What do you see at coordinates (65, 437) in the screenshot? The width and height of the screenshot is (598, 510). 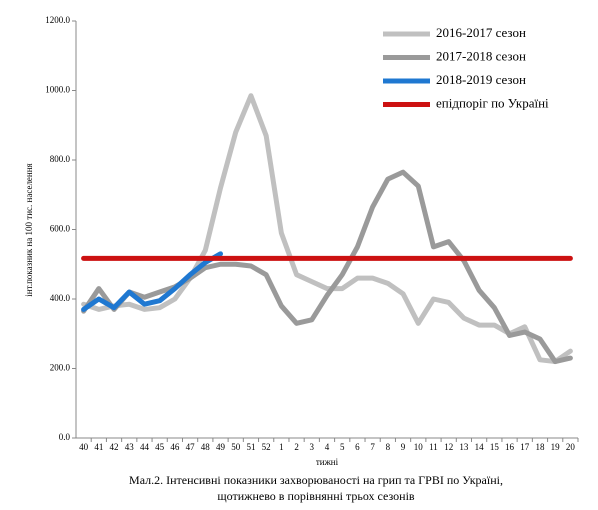 I see `y-tick-label: 0.0` at bounding box center [65, 437].